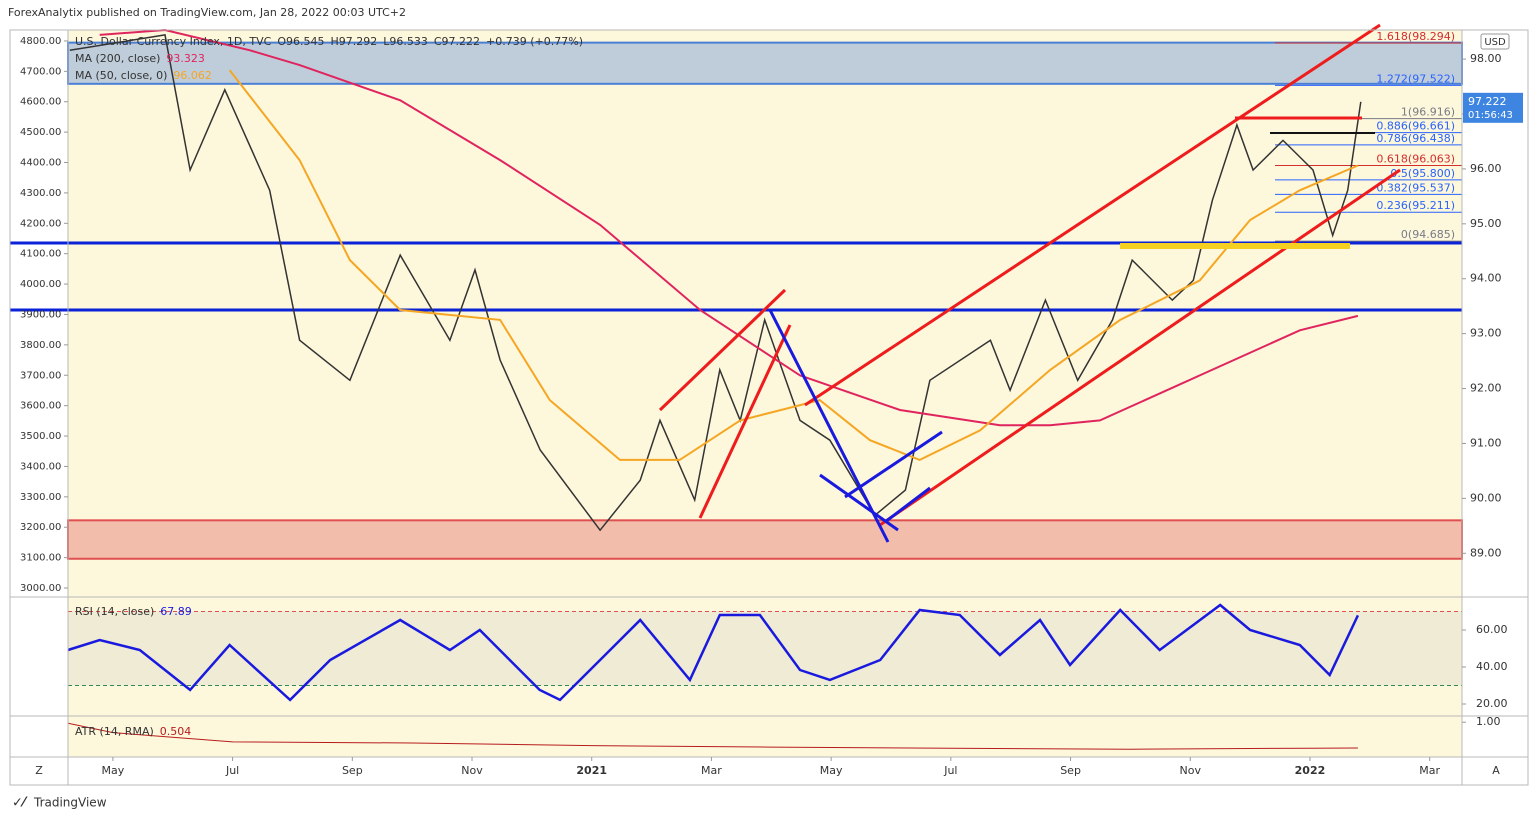 The width and height of the screenshot is (1538, 821). What do you see at coordinates (1415, 36) in the screenshot?
I see `fib-label: 1.618(98.294)` at bounding box center [1415, 36].